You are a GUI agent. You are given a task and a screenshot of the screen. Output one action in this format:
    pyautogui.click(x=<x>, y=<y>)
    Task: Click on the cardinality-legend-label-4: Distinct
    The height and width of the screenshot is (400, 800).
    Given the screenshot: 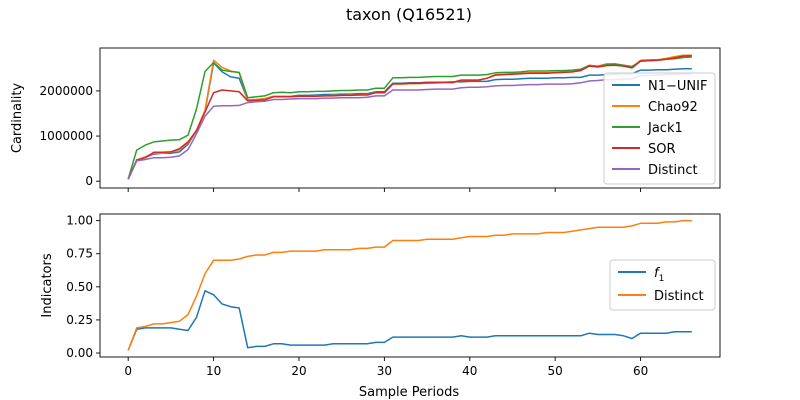 What is the action you would take?
    pyautogui.click(x=673, y=170)
    